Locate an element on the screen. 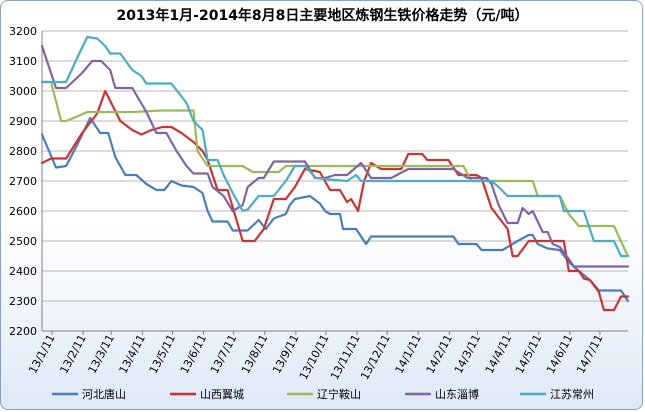  x-tick-label: 14/5/11 is located at coordinates (528, 354).